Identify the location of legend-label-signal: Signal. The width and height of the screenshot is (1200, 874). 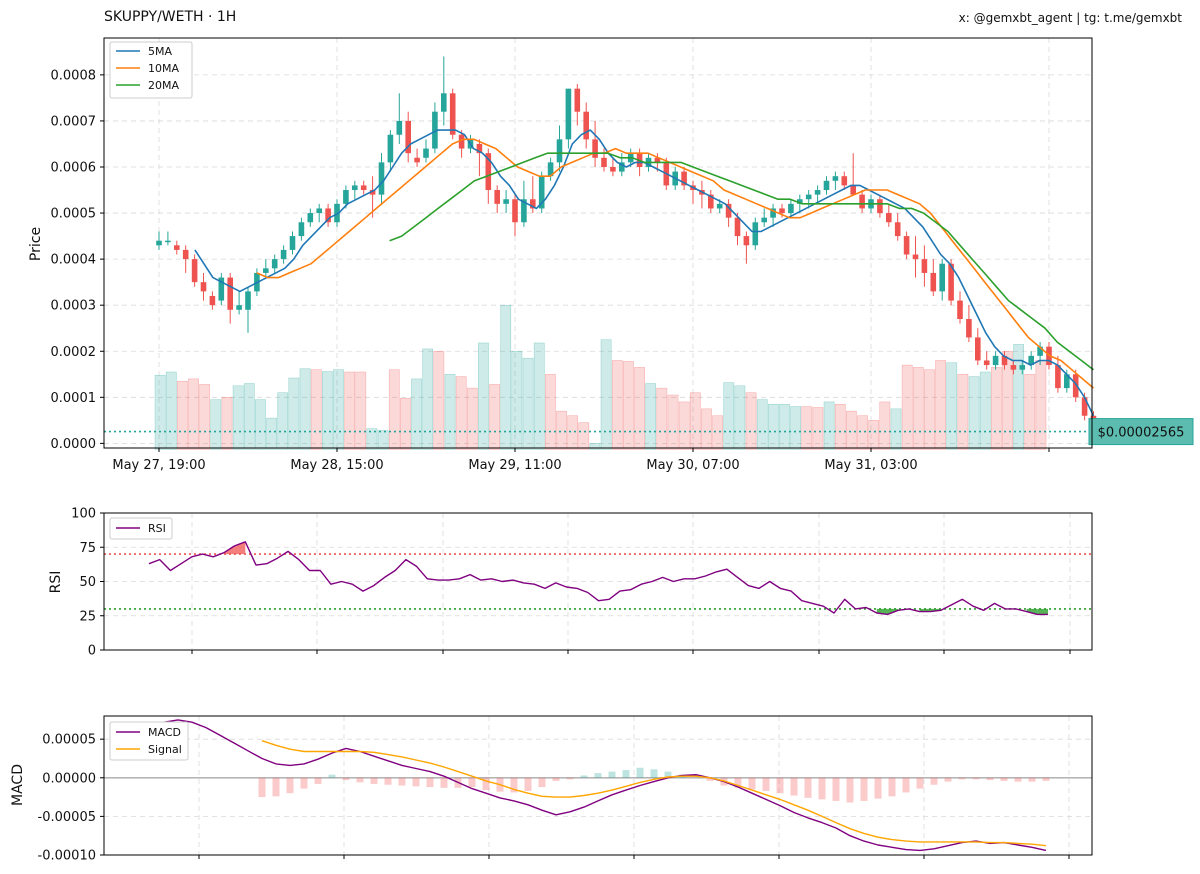
(165, 749).